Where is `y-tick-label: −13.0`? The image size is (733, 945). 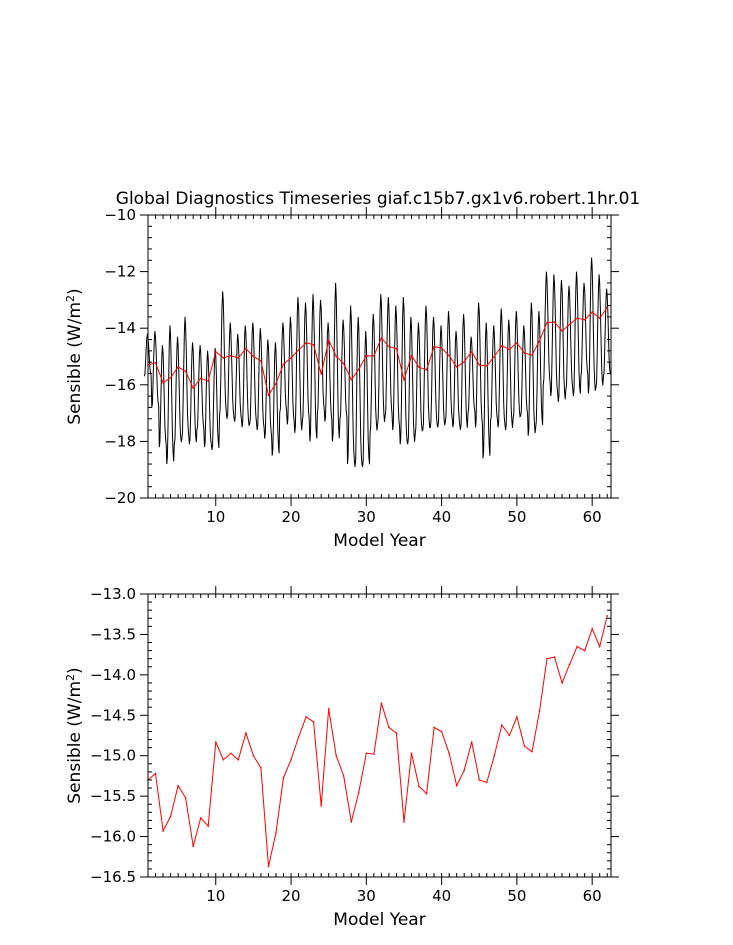
y-tick-label: −13.0 is located at coordinates (113, 594).